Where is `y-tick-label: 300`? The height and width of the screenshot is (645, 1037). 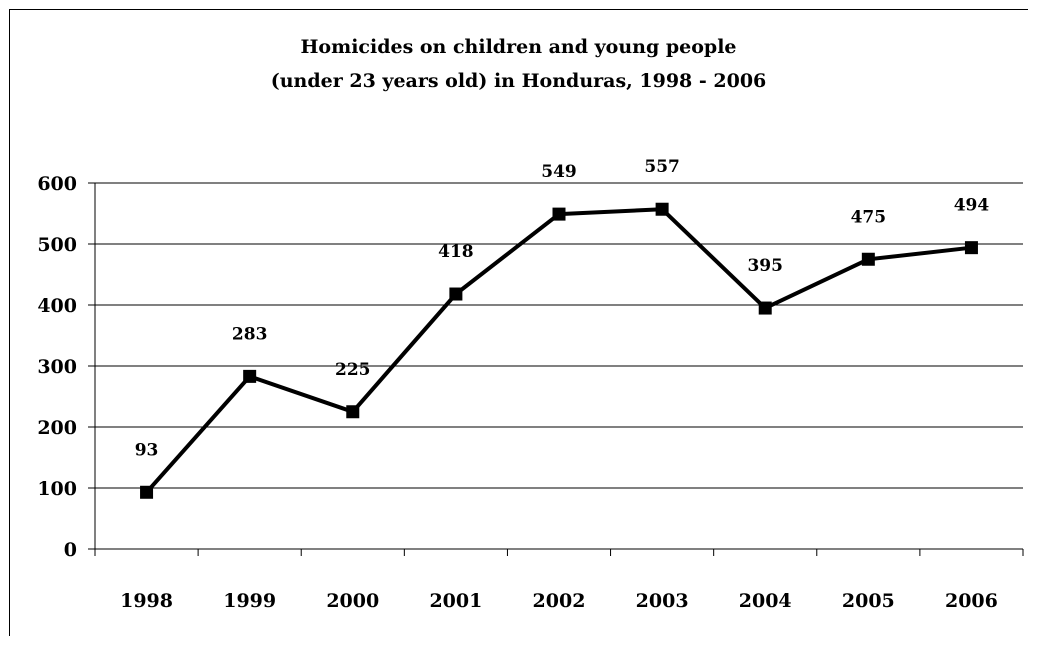 y-tick-label: 300 is located at coordinates (57, 367).